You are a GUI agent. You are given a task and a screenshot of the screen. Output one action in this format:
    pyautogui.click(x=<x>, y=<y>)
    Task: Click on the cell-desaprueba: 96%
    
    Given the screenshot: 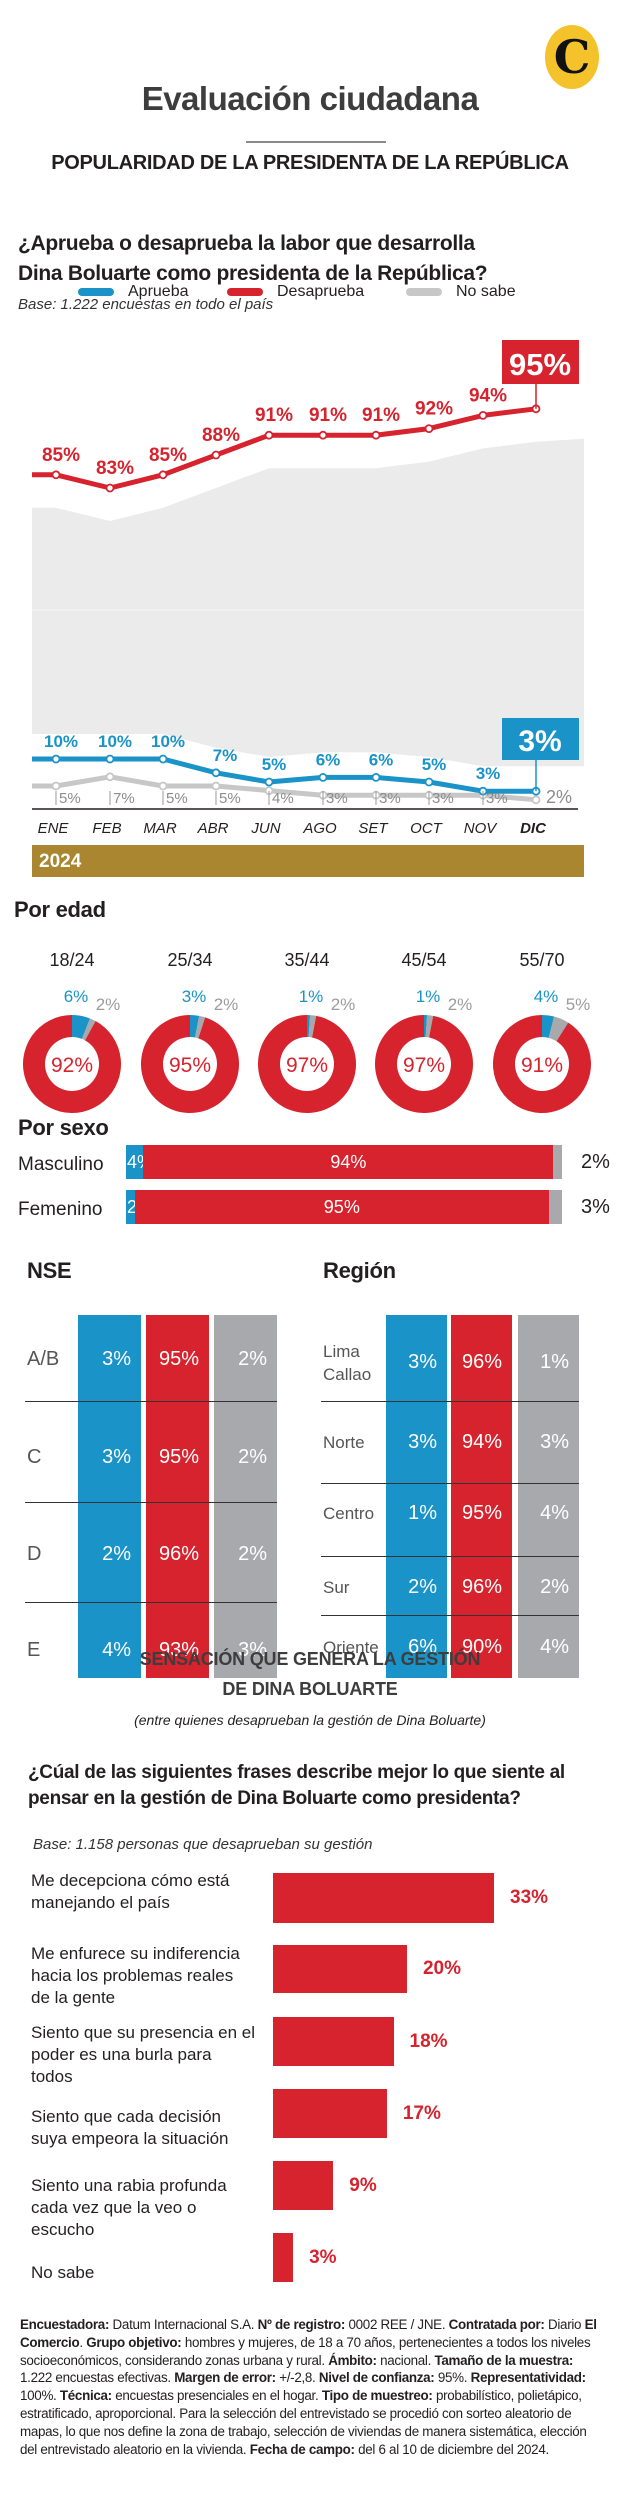 What is the action you would take?
    pyautogui.click(x=481, y=1587)
    